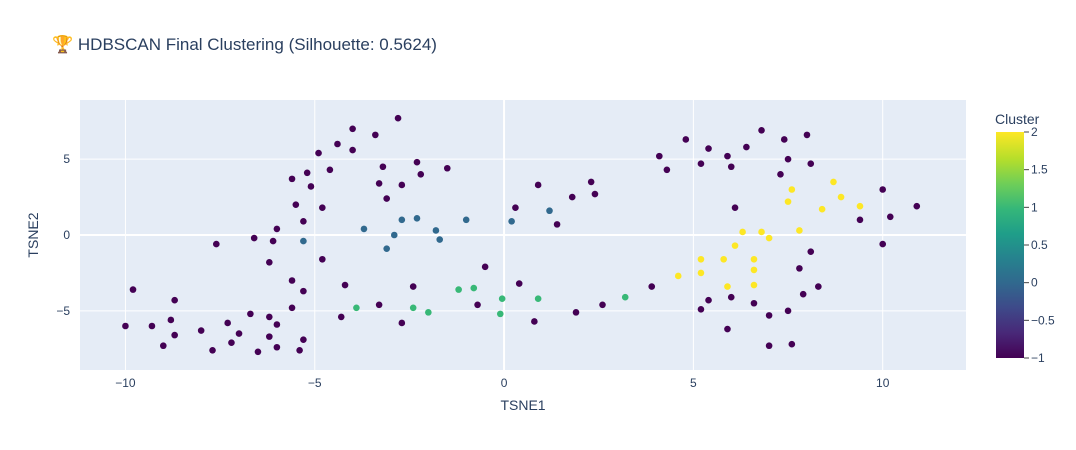 The height and width of the screenshot is (450, 1076). What do you see at coordinates (693, 383) in the screenshot?
I see `x-tick-label: 5` at bounding box center [693, 383].